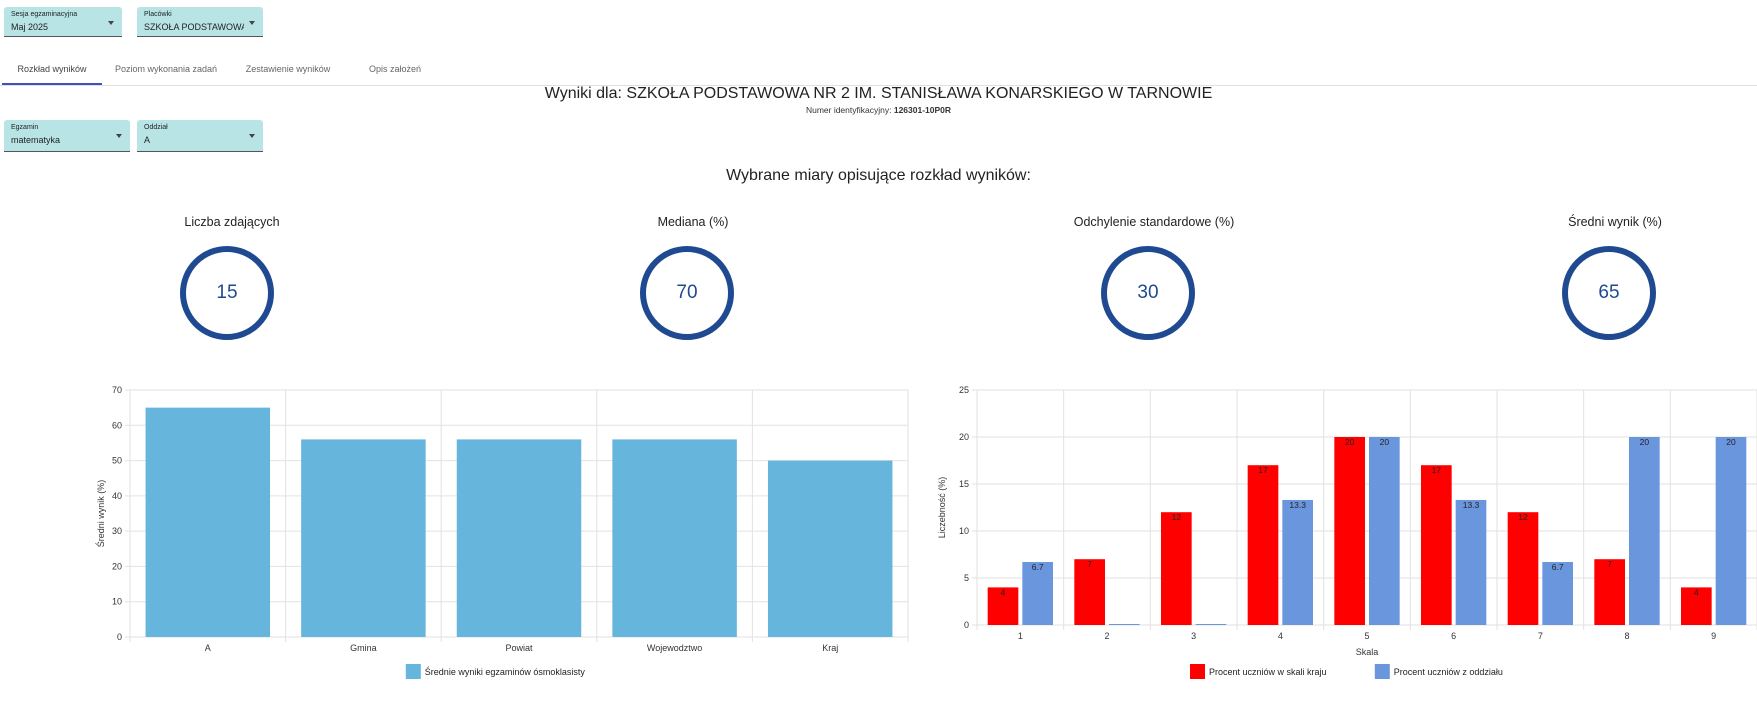 This screenshot has width=1757, height=708. Describe the element at coordinates (687, 293) in the screenshot. I see `stat-ring-median: 70` at that location.